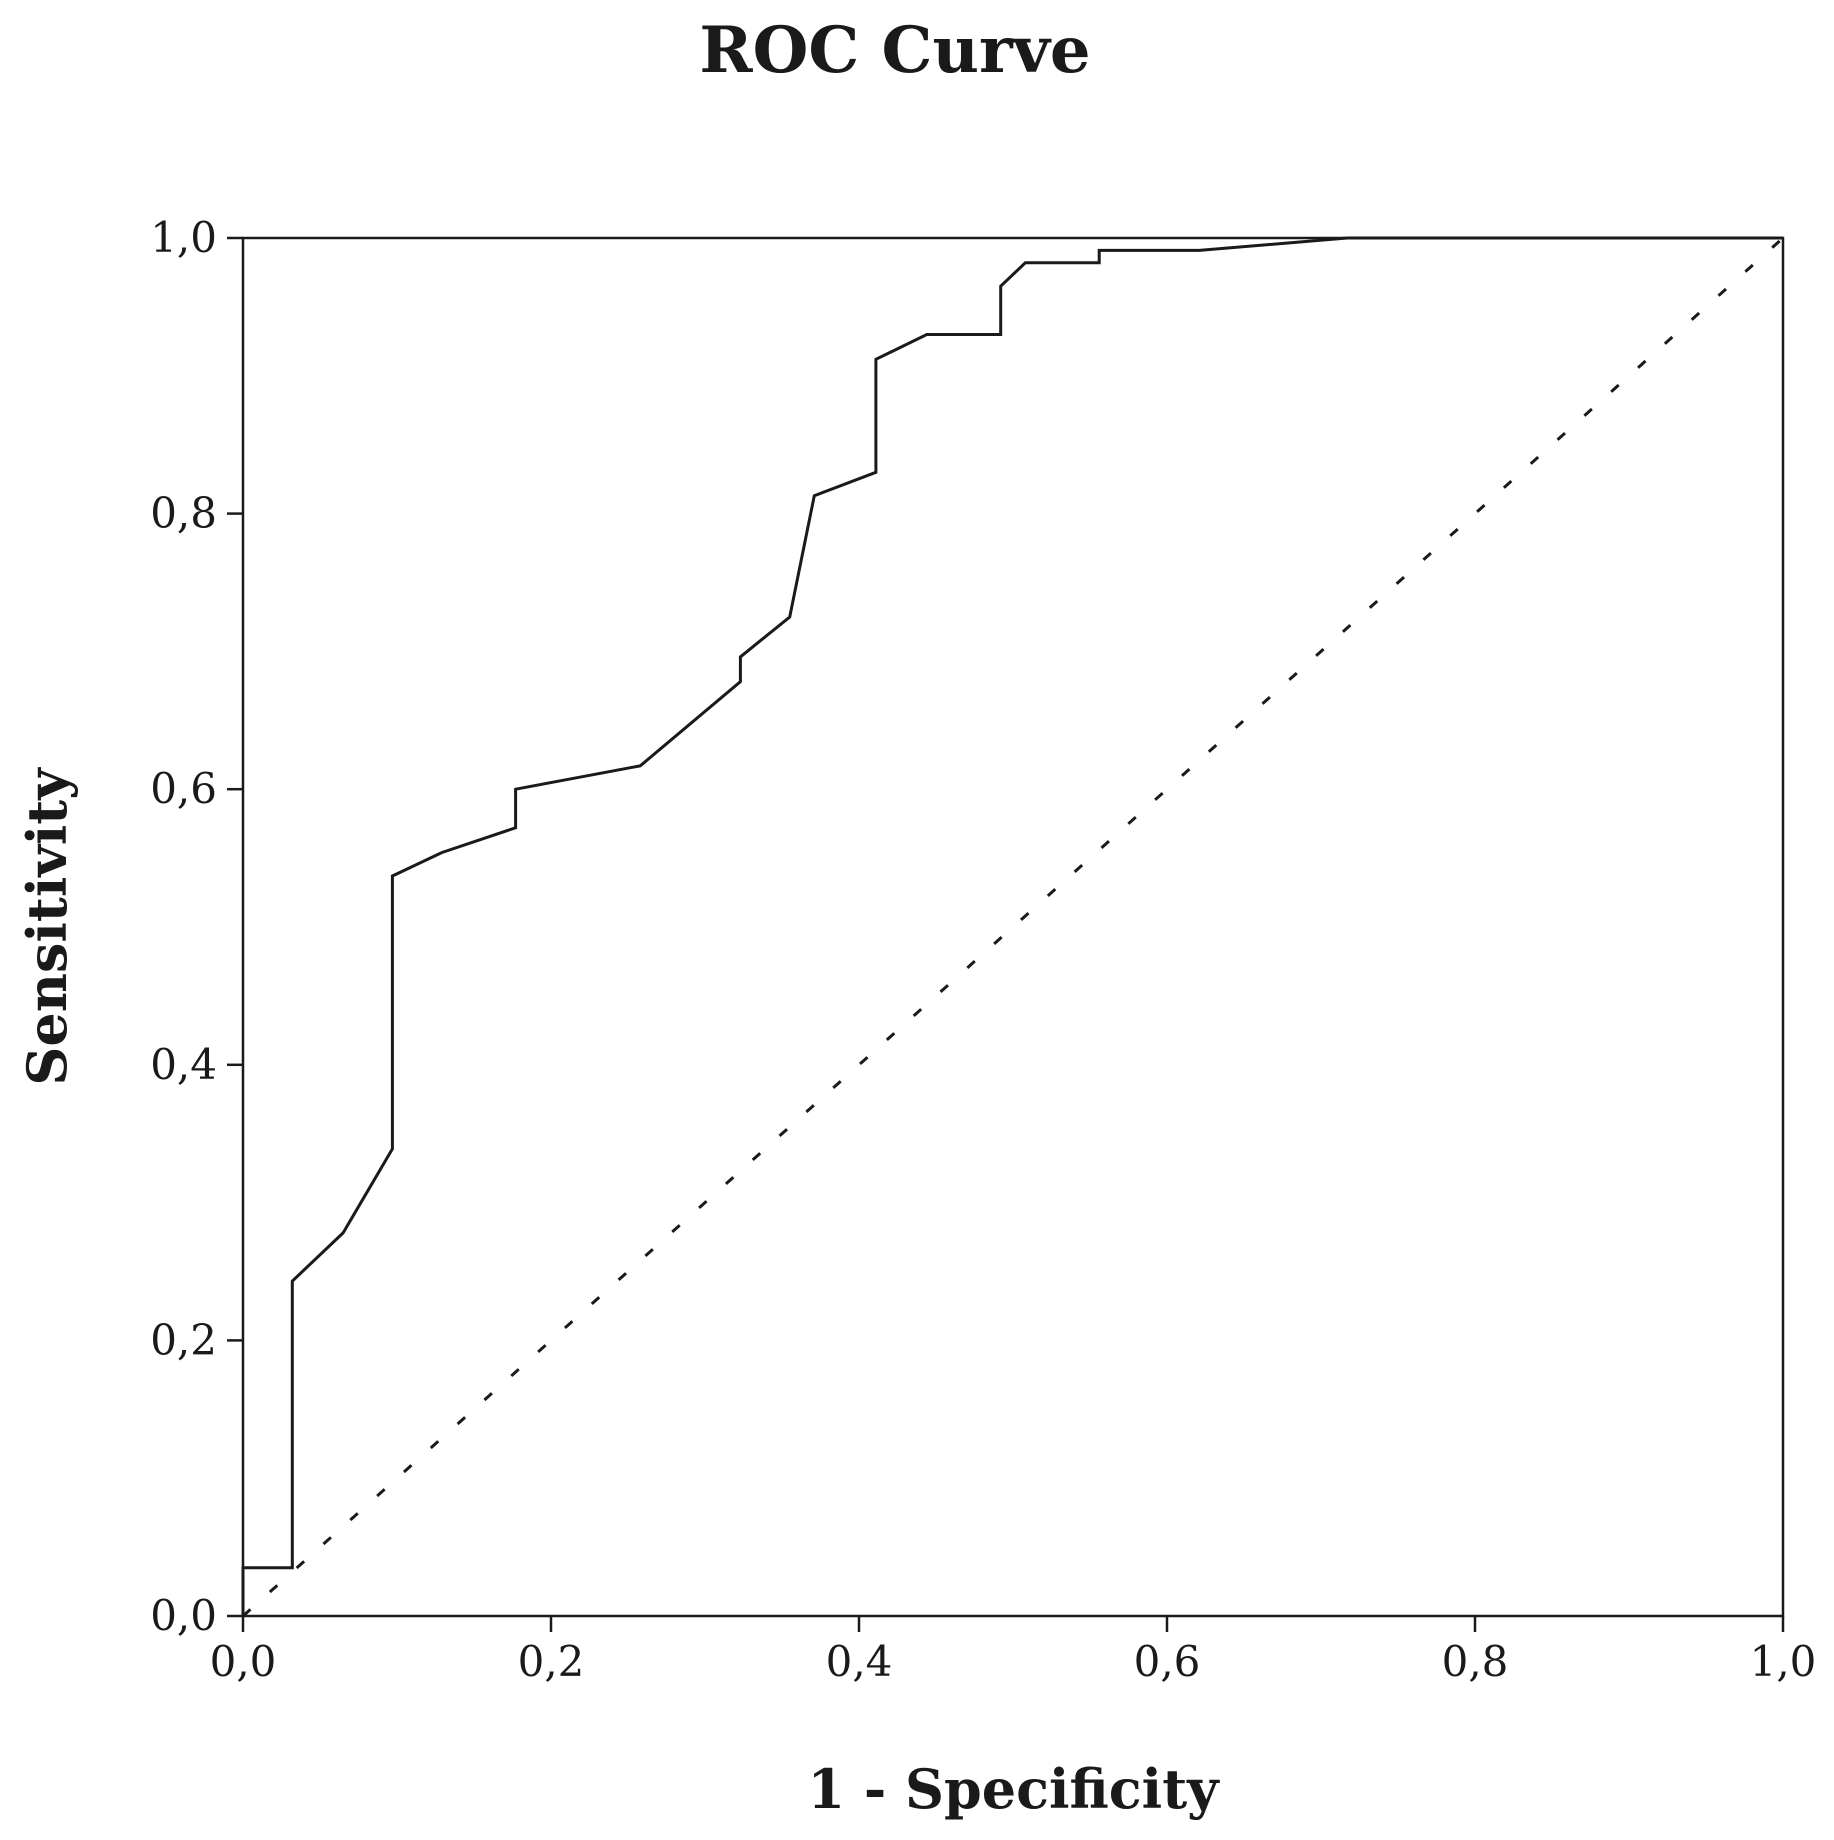 This screenshot has width=1834, height=1840. I want to click on y-tick-label: 0,2, so click(183, 1339).